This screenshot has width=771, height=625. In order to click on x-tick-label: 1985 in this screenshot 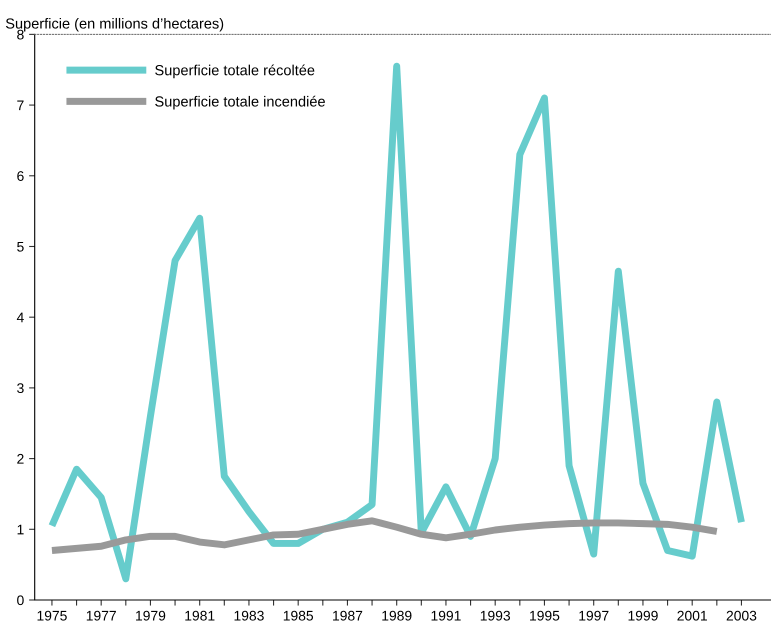, I will do `click(299, 615)`.